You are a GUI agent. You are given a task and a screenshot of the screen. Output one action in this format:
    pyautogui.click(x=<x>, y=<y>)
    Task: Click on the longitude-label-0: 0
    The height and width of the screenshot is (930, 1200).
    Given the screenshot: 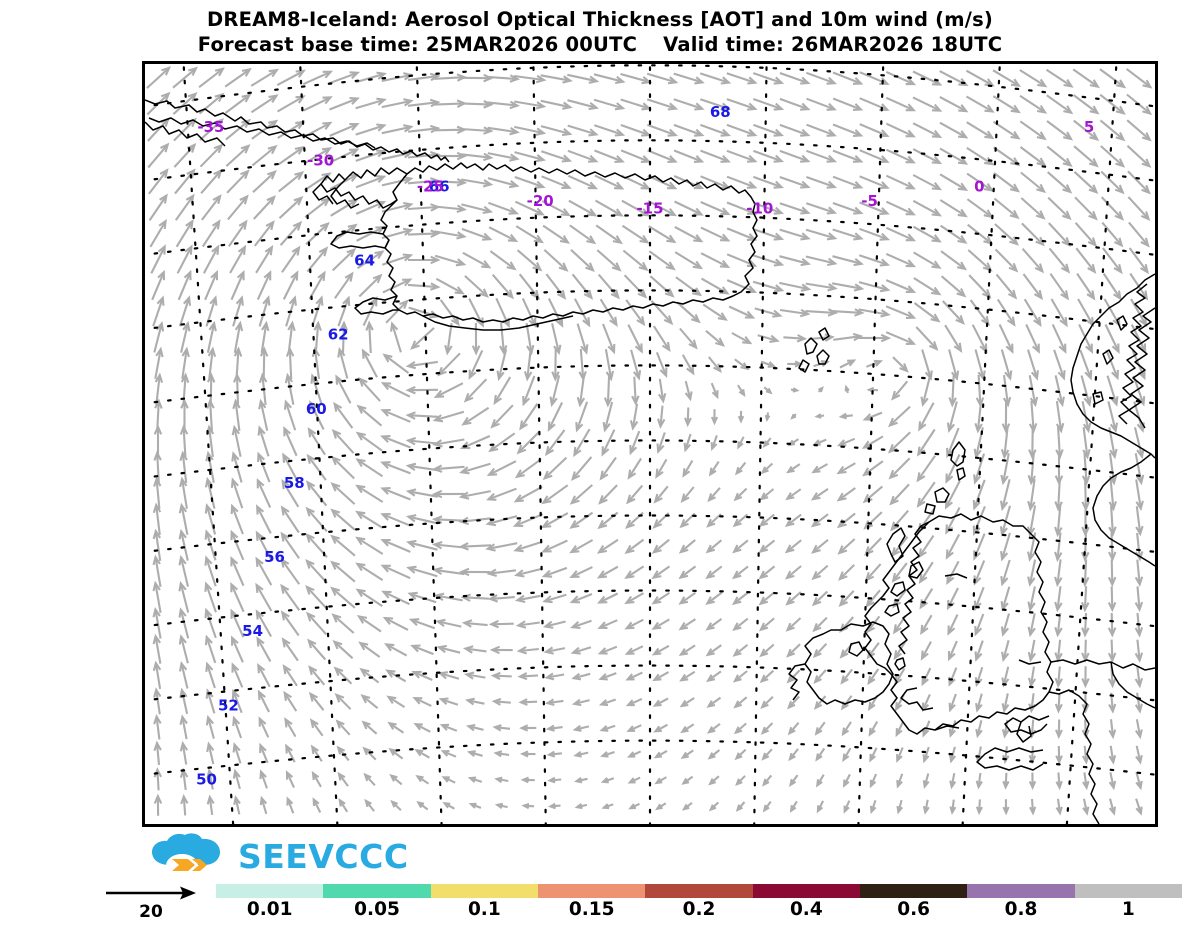 What is the action you would take?
    pyautogui.click(x=979, y=186)
    